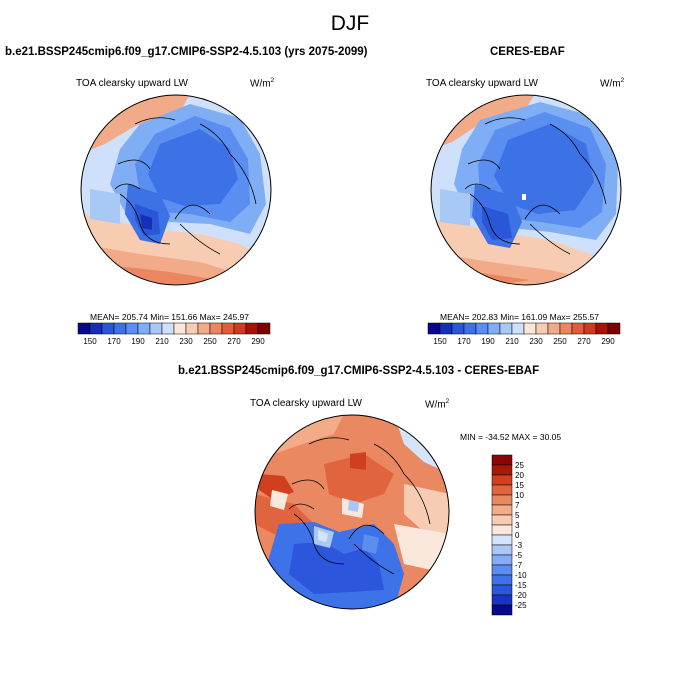 The image size is (700, 700). Describe the element at coordinates (350, 23) in the screenshot. I see `figure-title: DJF` at that location.